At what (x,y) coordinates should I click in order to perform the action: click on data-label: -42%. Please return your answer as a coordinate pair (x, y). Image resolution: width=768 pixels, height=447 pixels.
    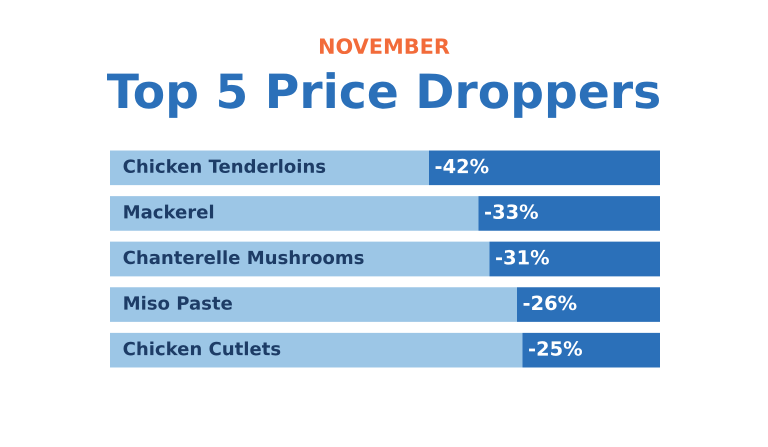
    Looking at the image, I should click on (462, 166).